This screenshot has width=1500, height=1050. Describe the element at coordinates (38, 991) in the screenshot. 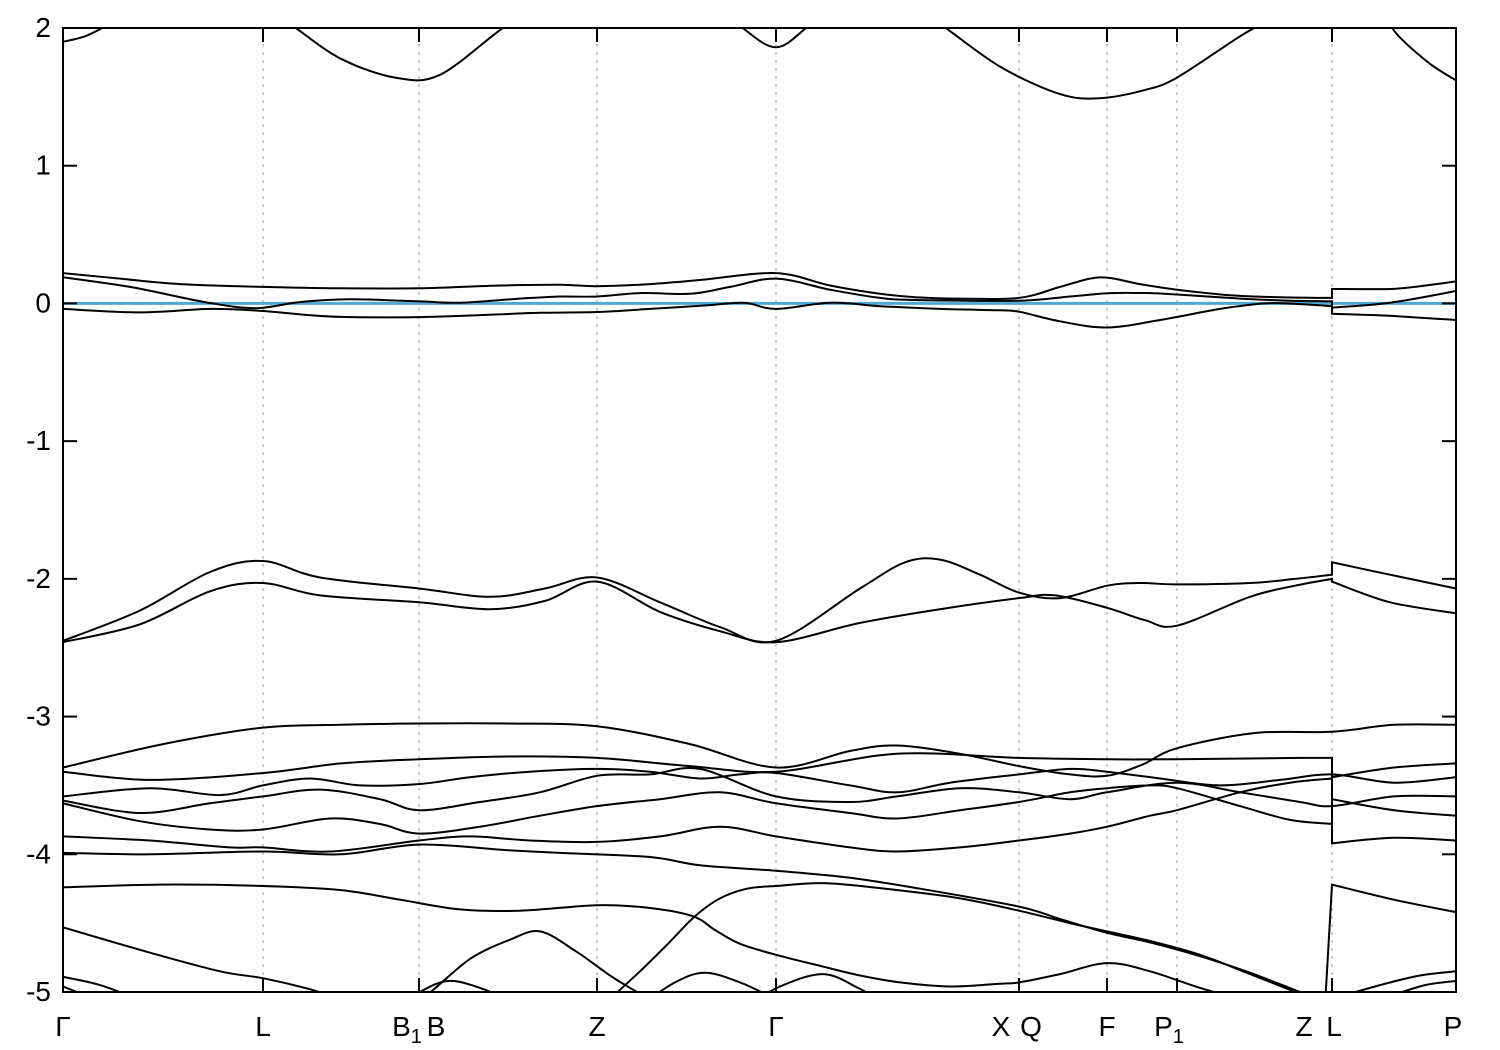

I see `y-tick-label: -5` at that location.